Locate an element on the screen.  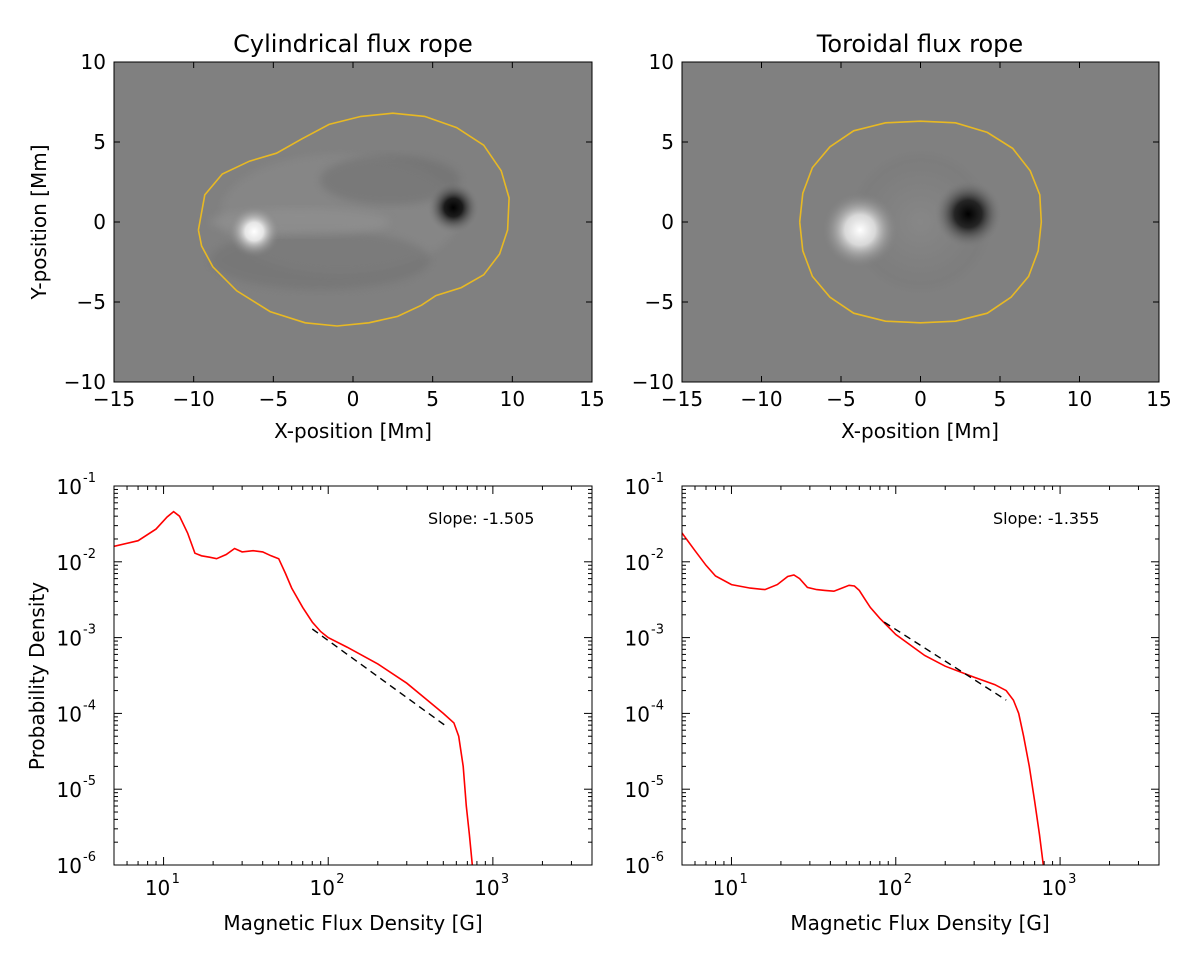
y-axis-label: Probability Density is located at coordinates (37, 676).